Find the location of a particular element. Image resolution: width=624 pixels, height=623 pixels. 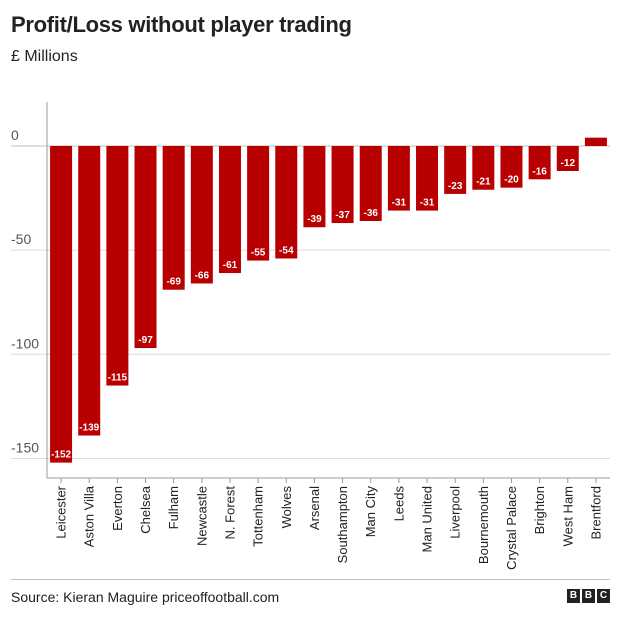

bar-data-label: -139 is located at coordinates (89, 428).